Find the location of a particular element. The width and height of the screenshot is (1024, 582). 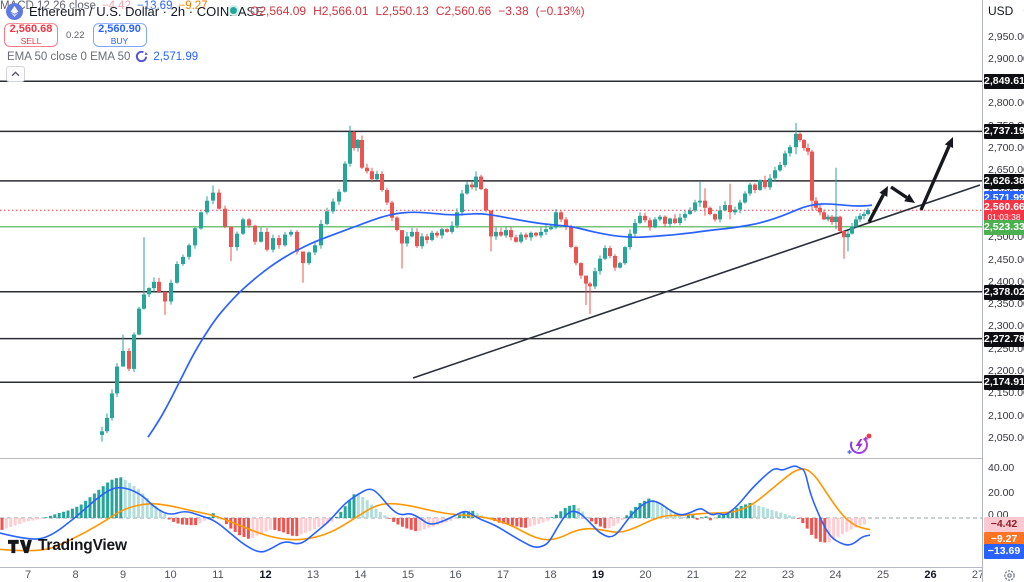

time-label: 14 is located at coordinates (360, 575).